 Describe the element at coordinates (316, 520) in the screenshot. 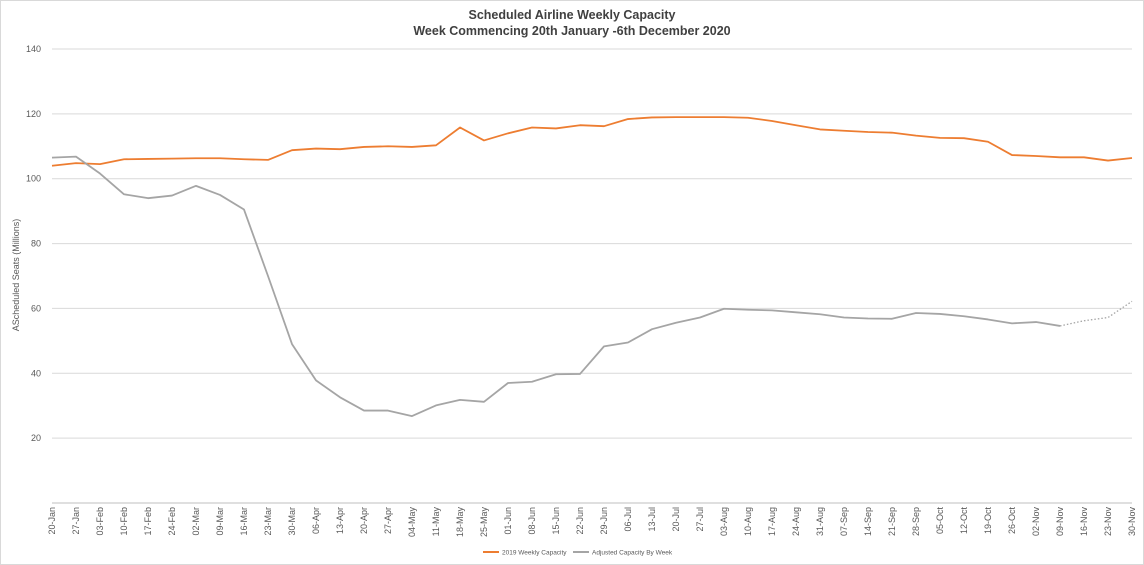

I see `x-tick-label: 06-Apr` at that location.